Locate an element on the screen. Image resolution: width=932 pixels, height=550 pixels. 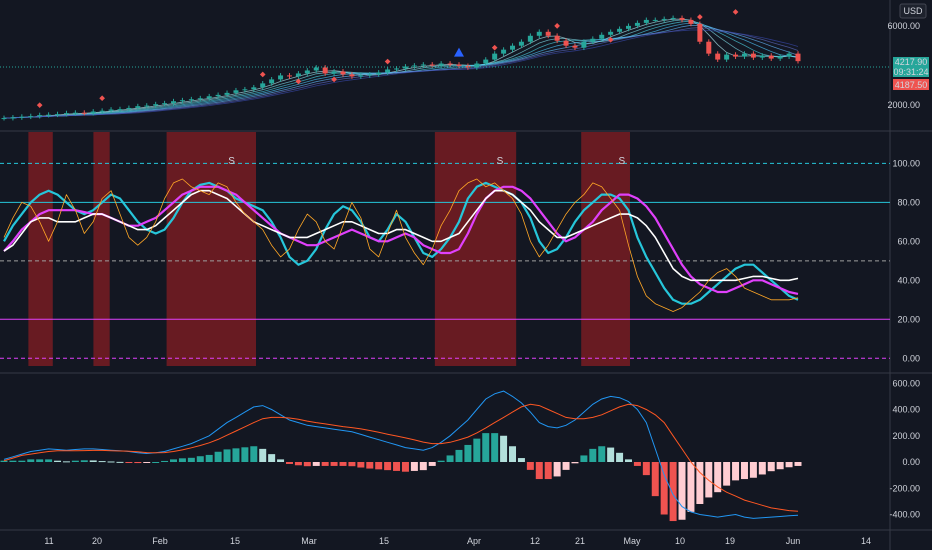
time-axis: 11 20 Feb 15 Mar 15 Apr 12 21 May 10 19 Jun 14 is located at coordinates (457, 541).